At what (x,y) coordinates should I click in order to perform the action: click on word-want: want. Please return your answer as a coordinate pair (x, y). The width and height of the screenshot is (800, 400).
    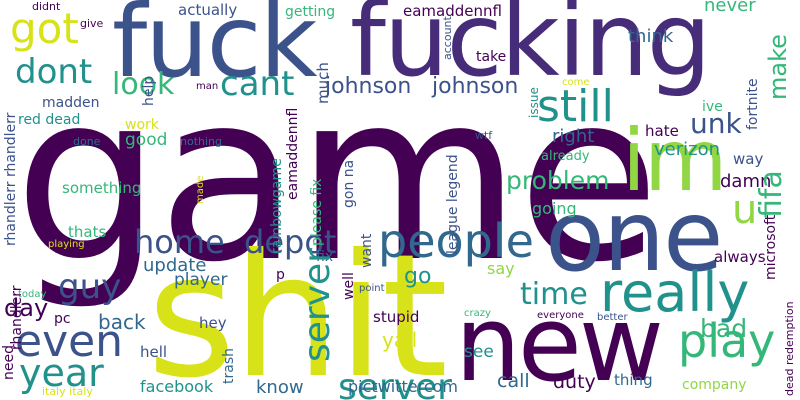
    Looking at the image, I should click on (367, 250).